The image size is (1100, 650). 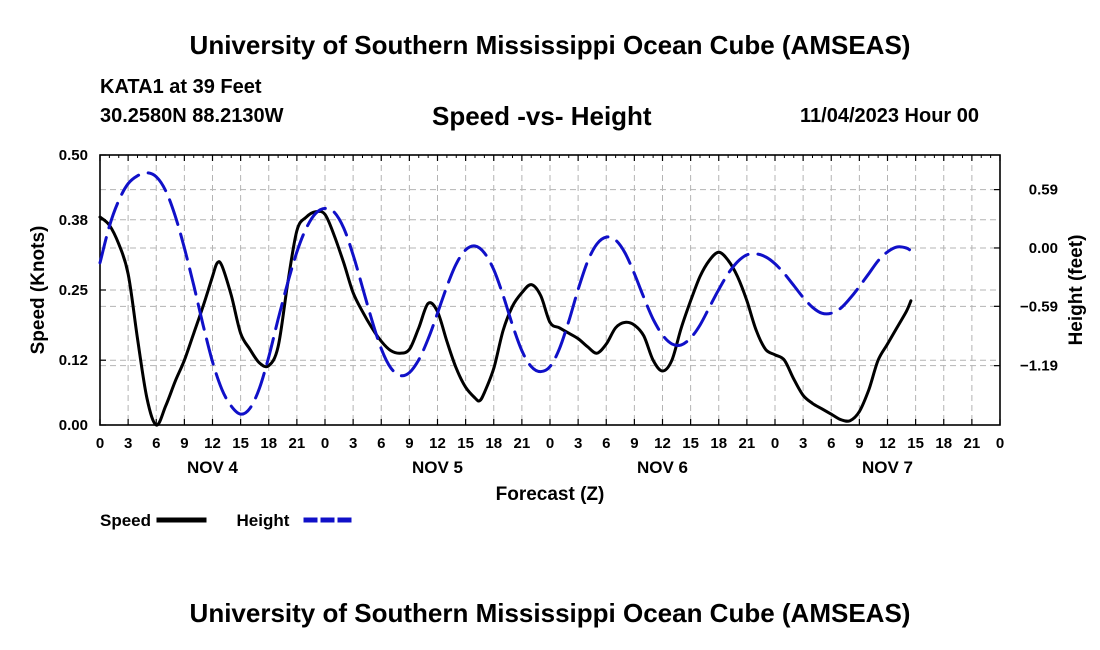 I want to click on y-tick-label: 0.12, so click(x=73, y=360).